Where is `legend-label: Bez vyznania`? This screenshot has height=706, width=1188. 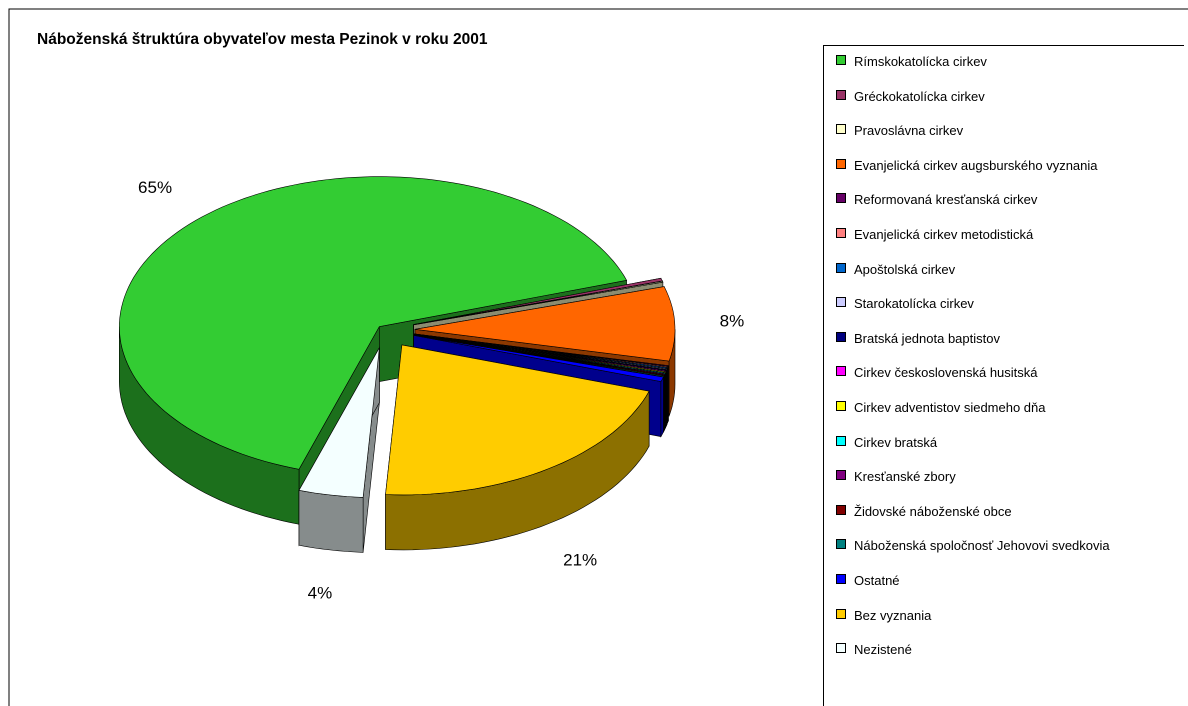
legend-label: Bez vyznania is located at coordinates (893, 615).